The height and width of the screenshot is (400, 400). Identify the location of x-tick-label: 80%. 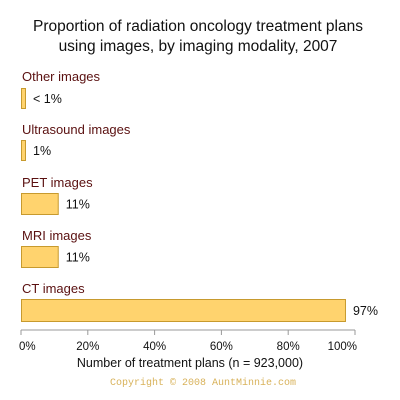
(288, 347).